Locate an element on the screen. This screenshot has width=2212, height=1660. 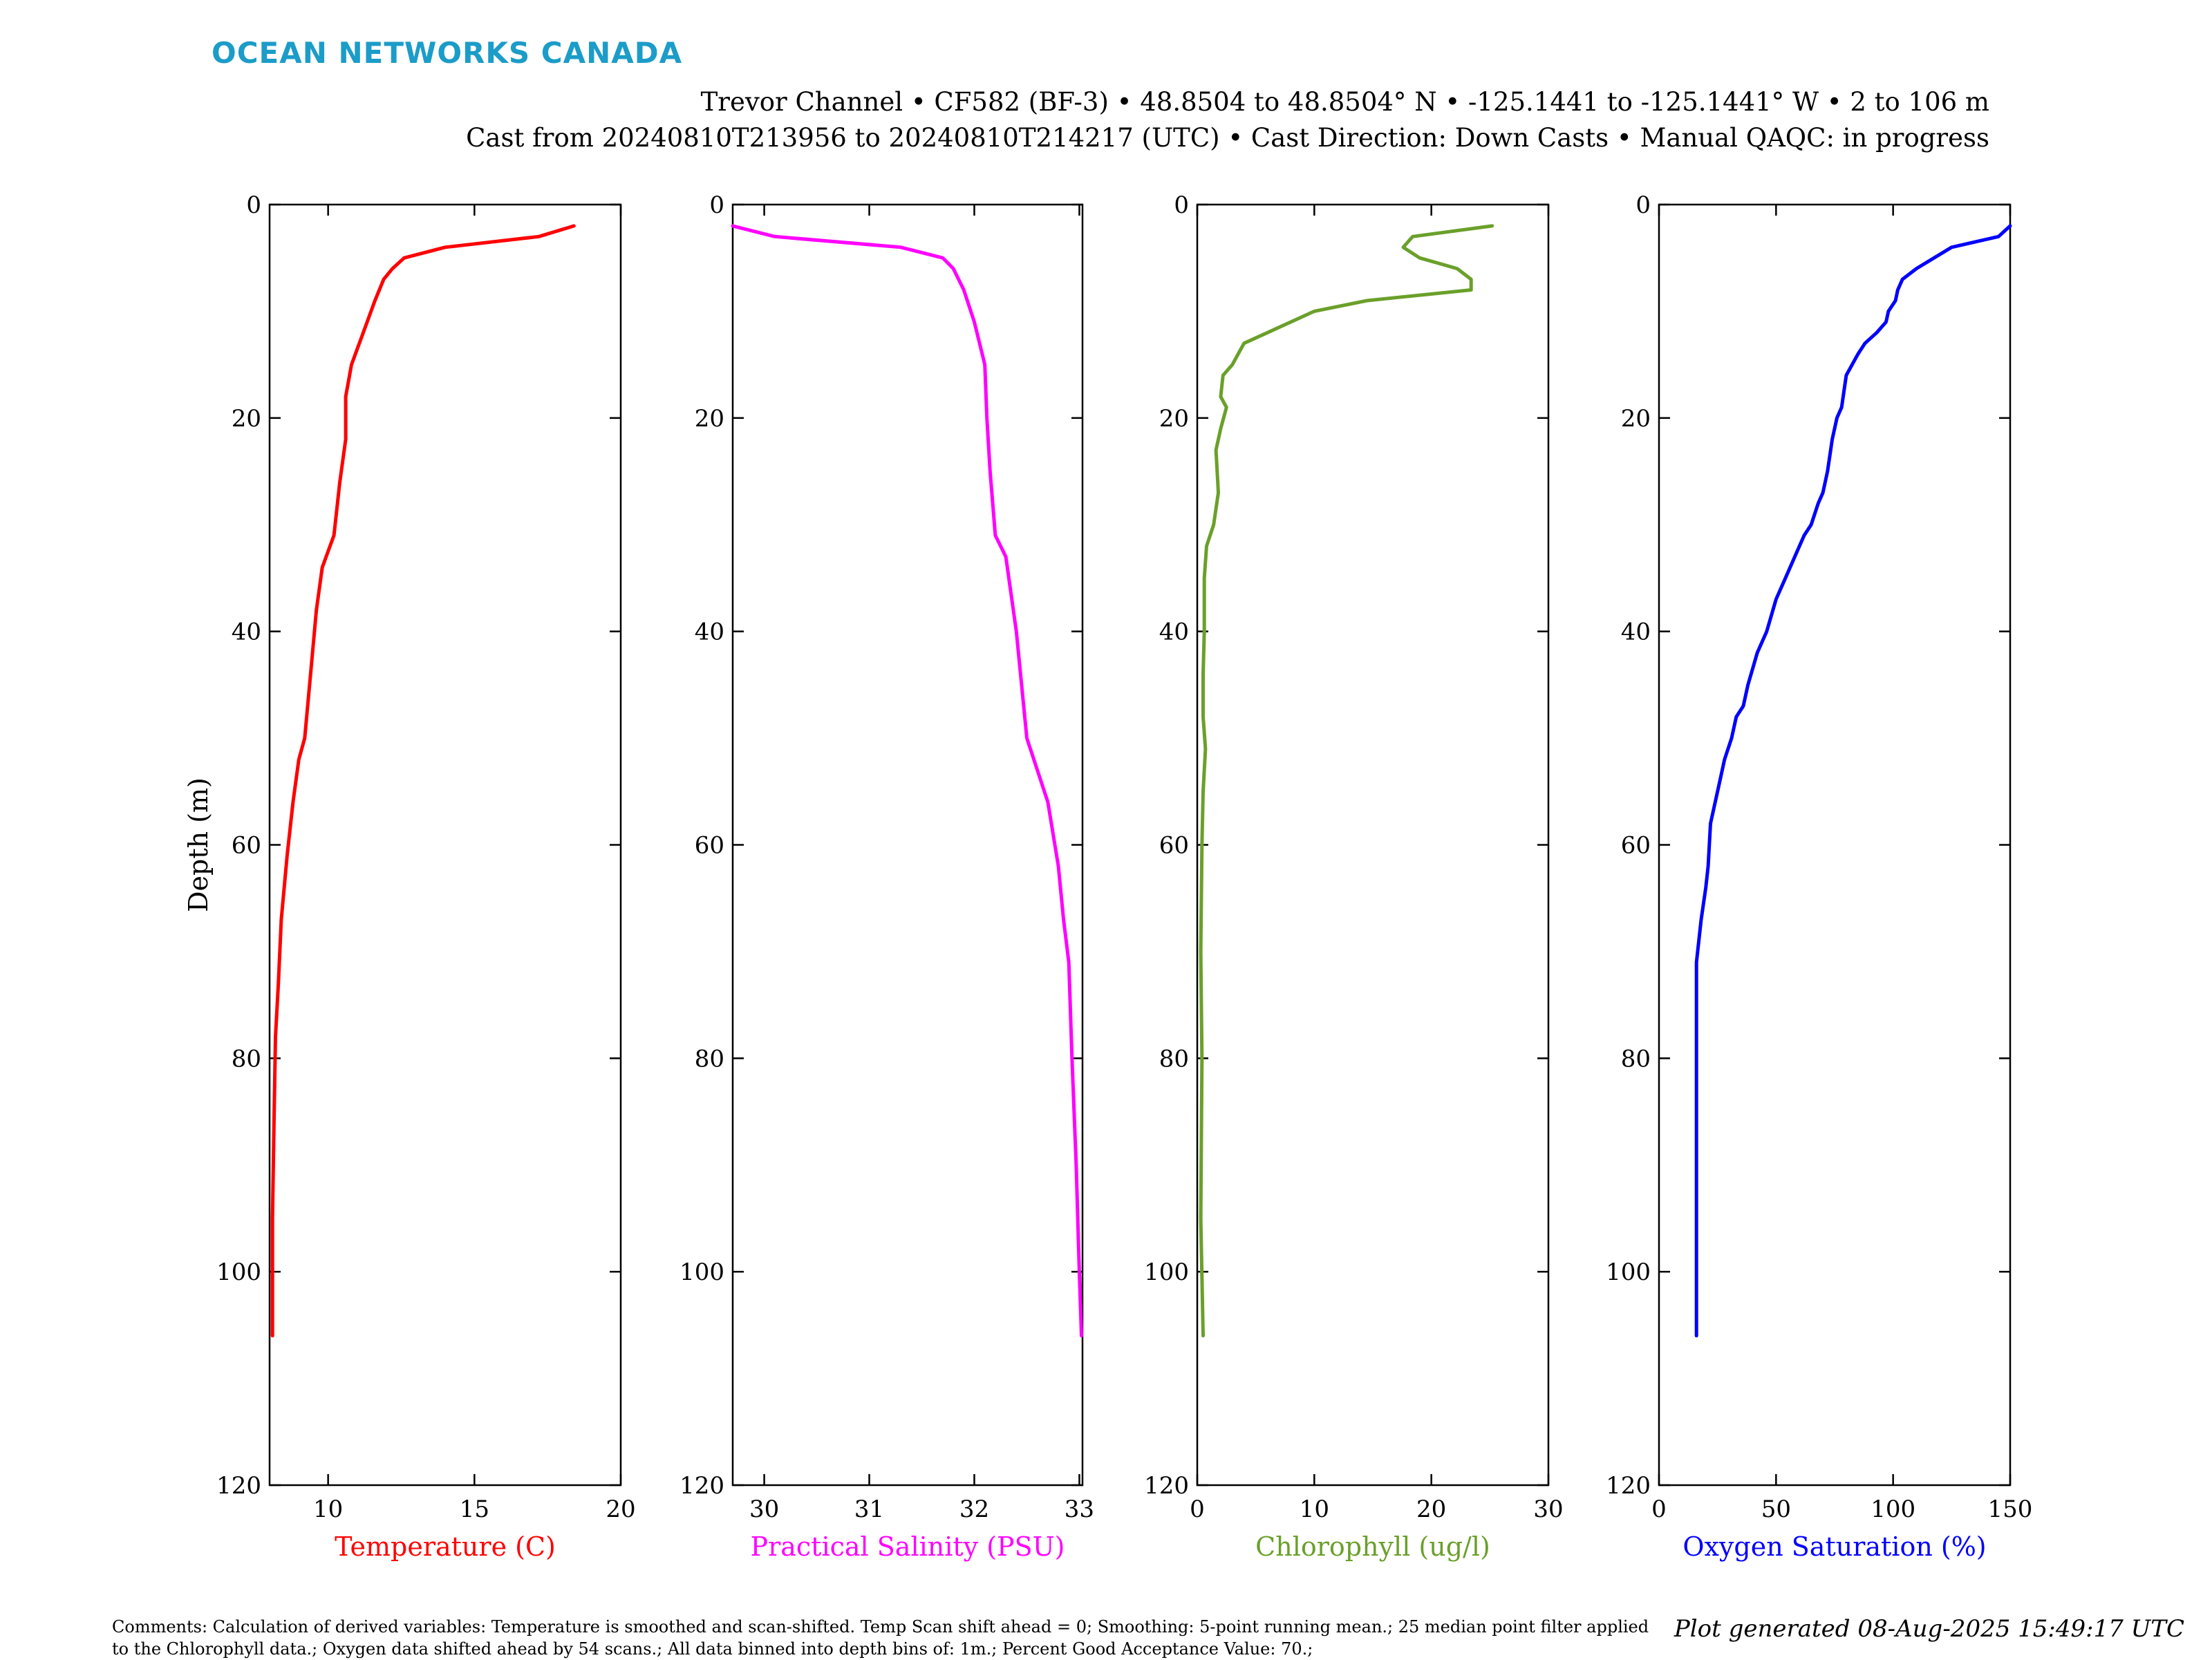
x-tick-label: 50 is located at coordinates (1776, 1509).